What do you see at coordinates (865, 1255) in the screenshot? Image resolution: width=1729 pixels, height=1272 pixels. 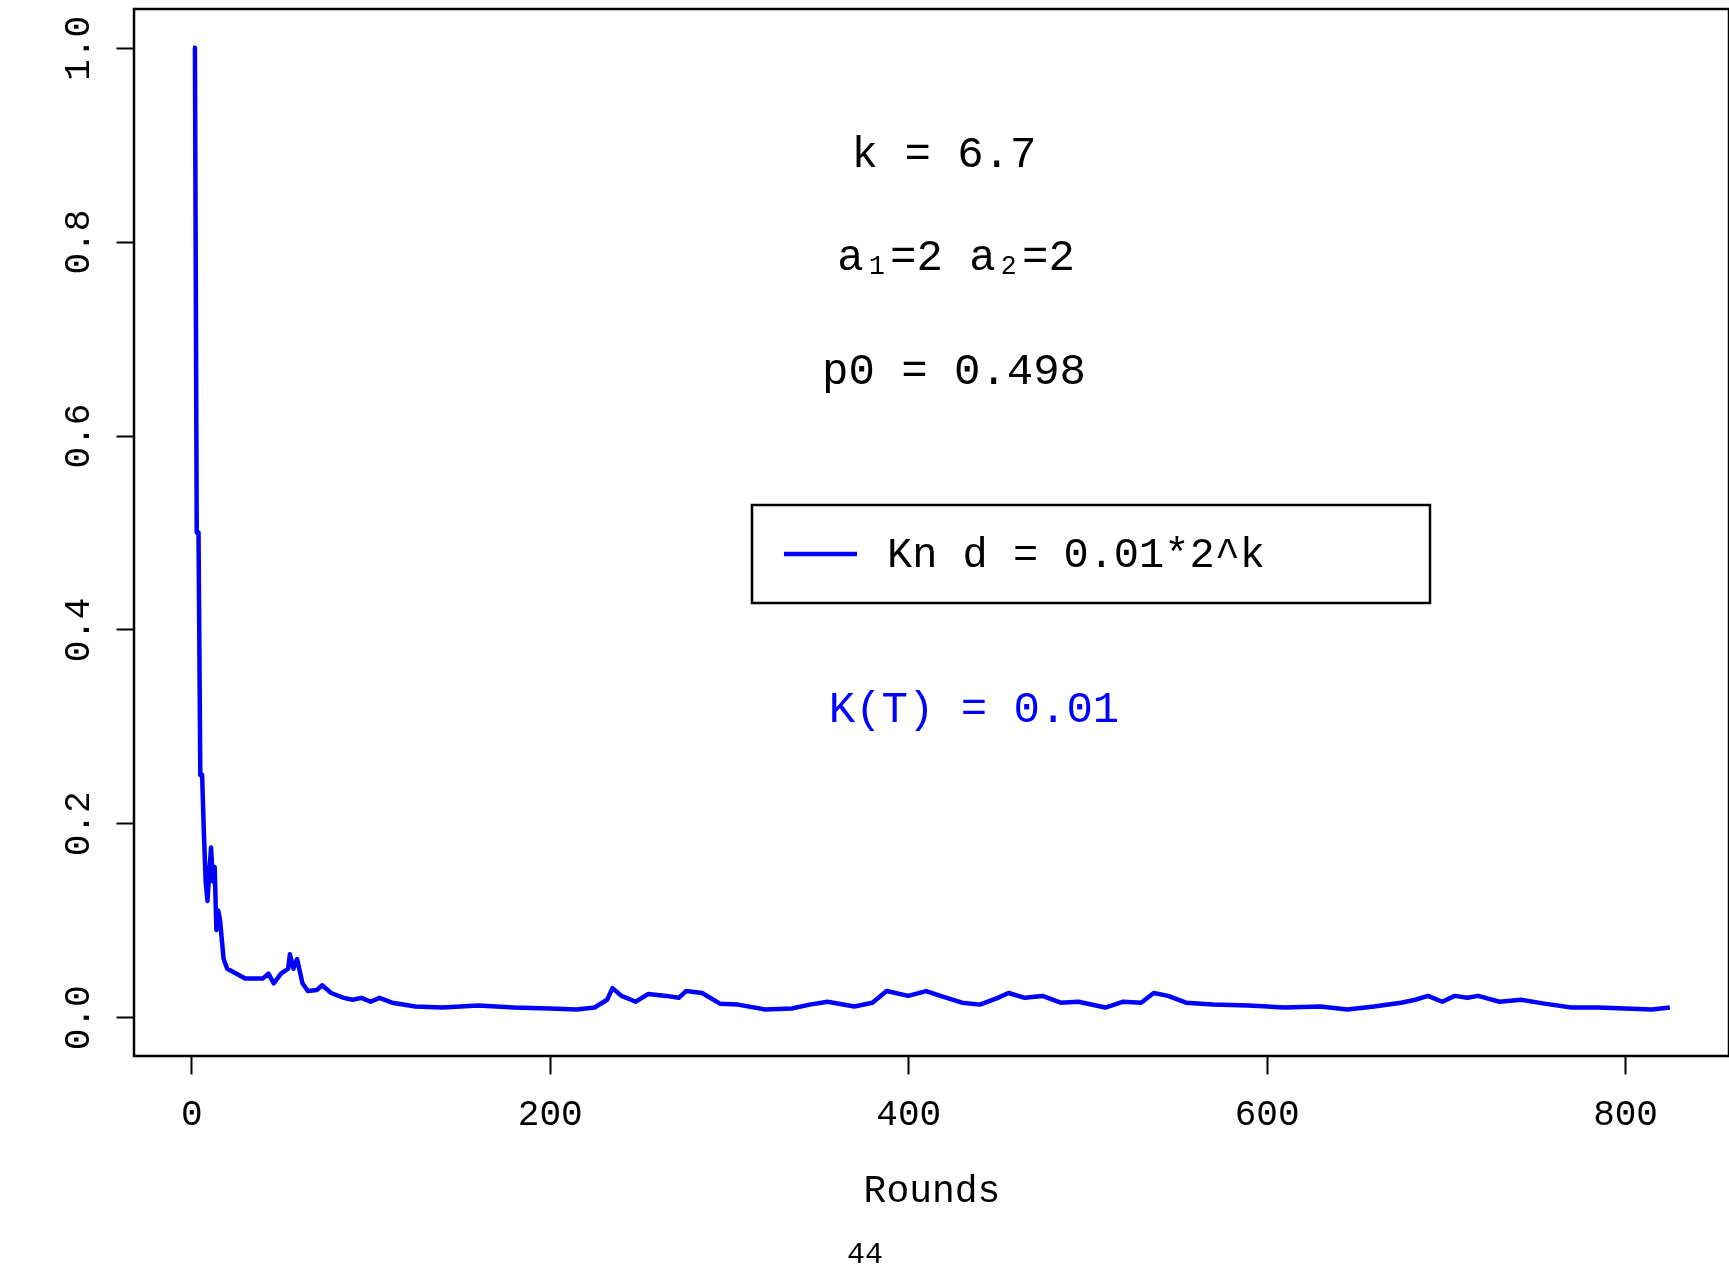 I see `text: 44` at bounding box center [865, 1255].